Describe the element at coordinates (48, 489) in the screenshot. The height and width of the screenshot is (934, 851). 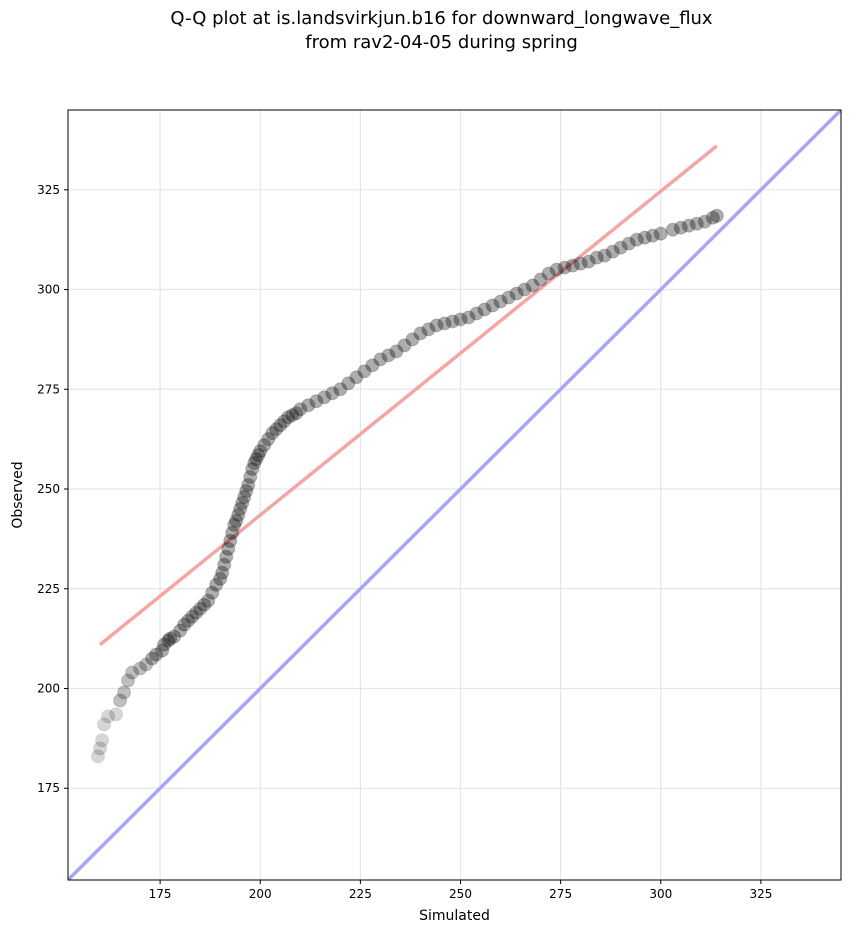
I see `y-tick-label: 250` at that location.